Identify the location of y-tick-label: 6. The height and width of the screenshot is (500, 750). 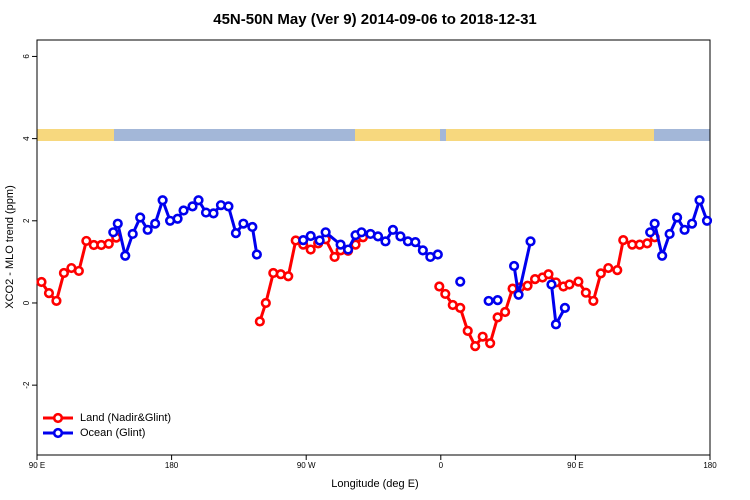
(26, 56).